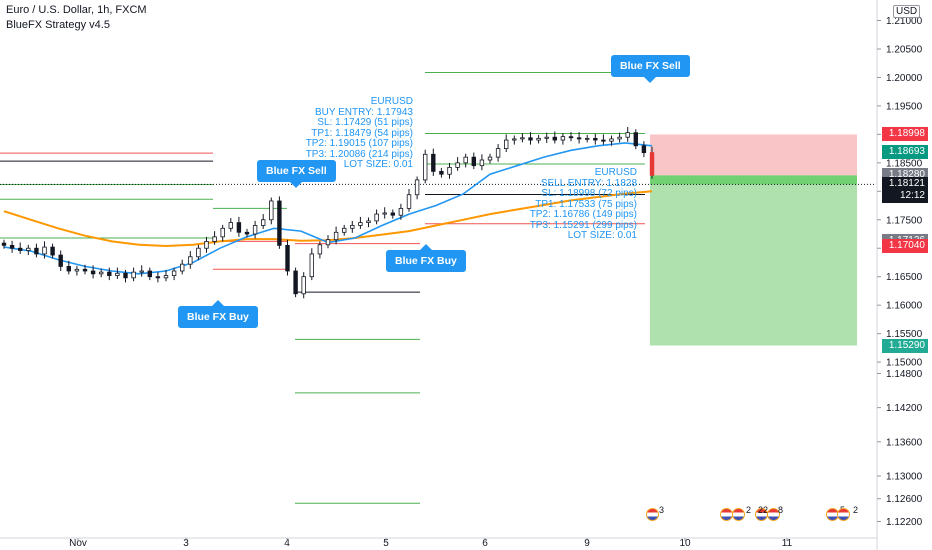 This screenshot has width=932, height=550. I want to click on position-zones, so click(753, 240).